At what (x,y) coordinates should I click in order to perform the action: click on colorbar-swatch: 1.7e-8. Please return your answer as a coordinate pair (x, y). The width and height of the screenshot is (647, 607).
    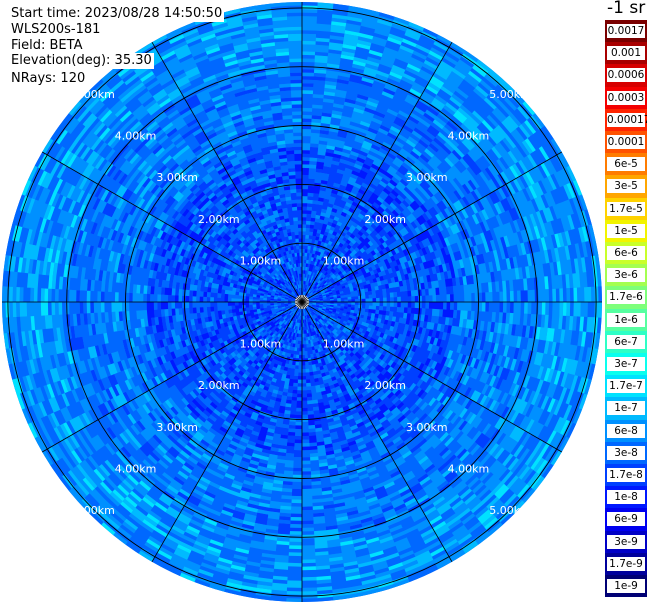
    Looking at the image, I should click on (626, 475).